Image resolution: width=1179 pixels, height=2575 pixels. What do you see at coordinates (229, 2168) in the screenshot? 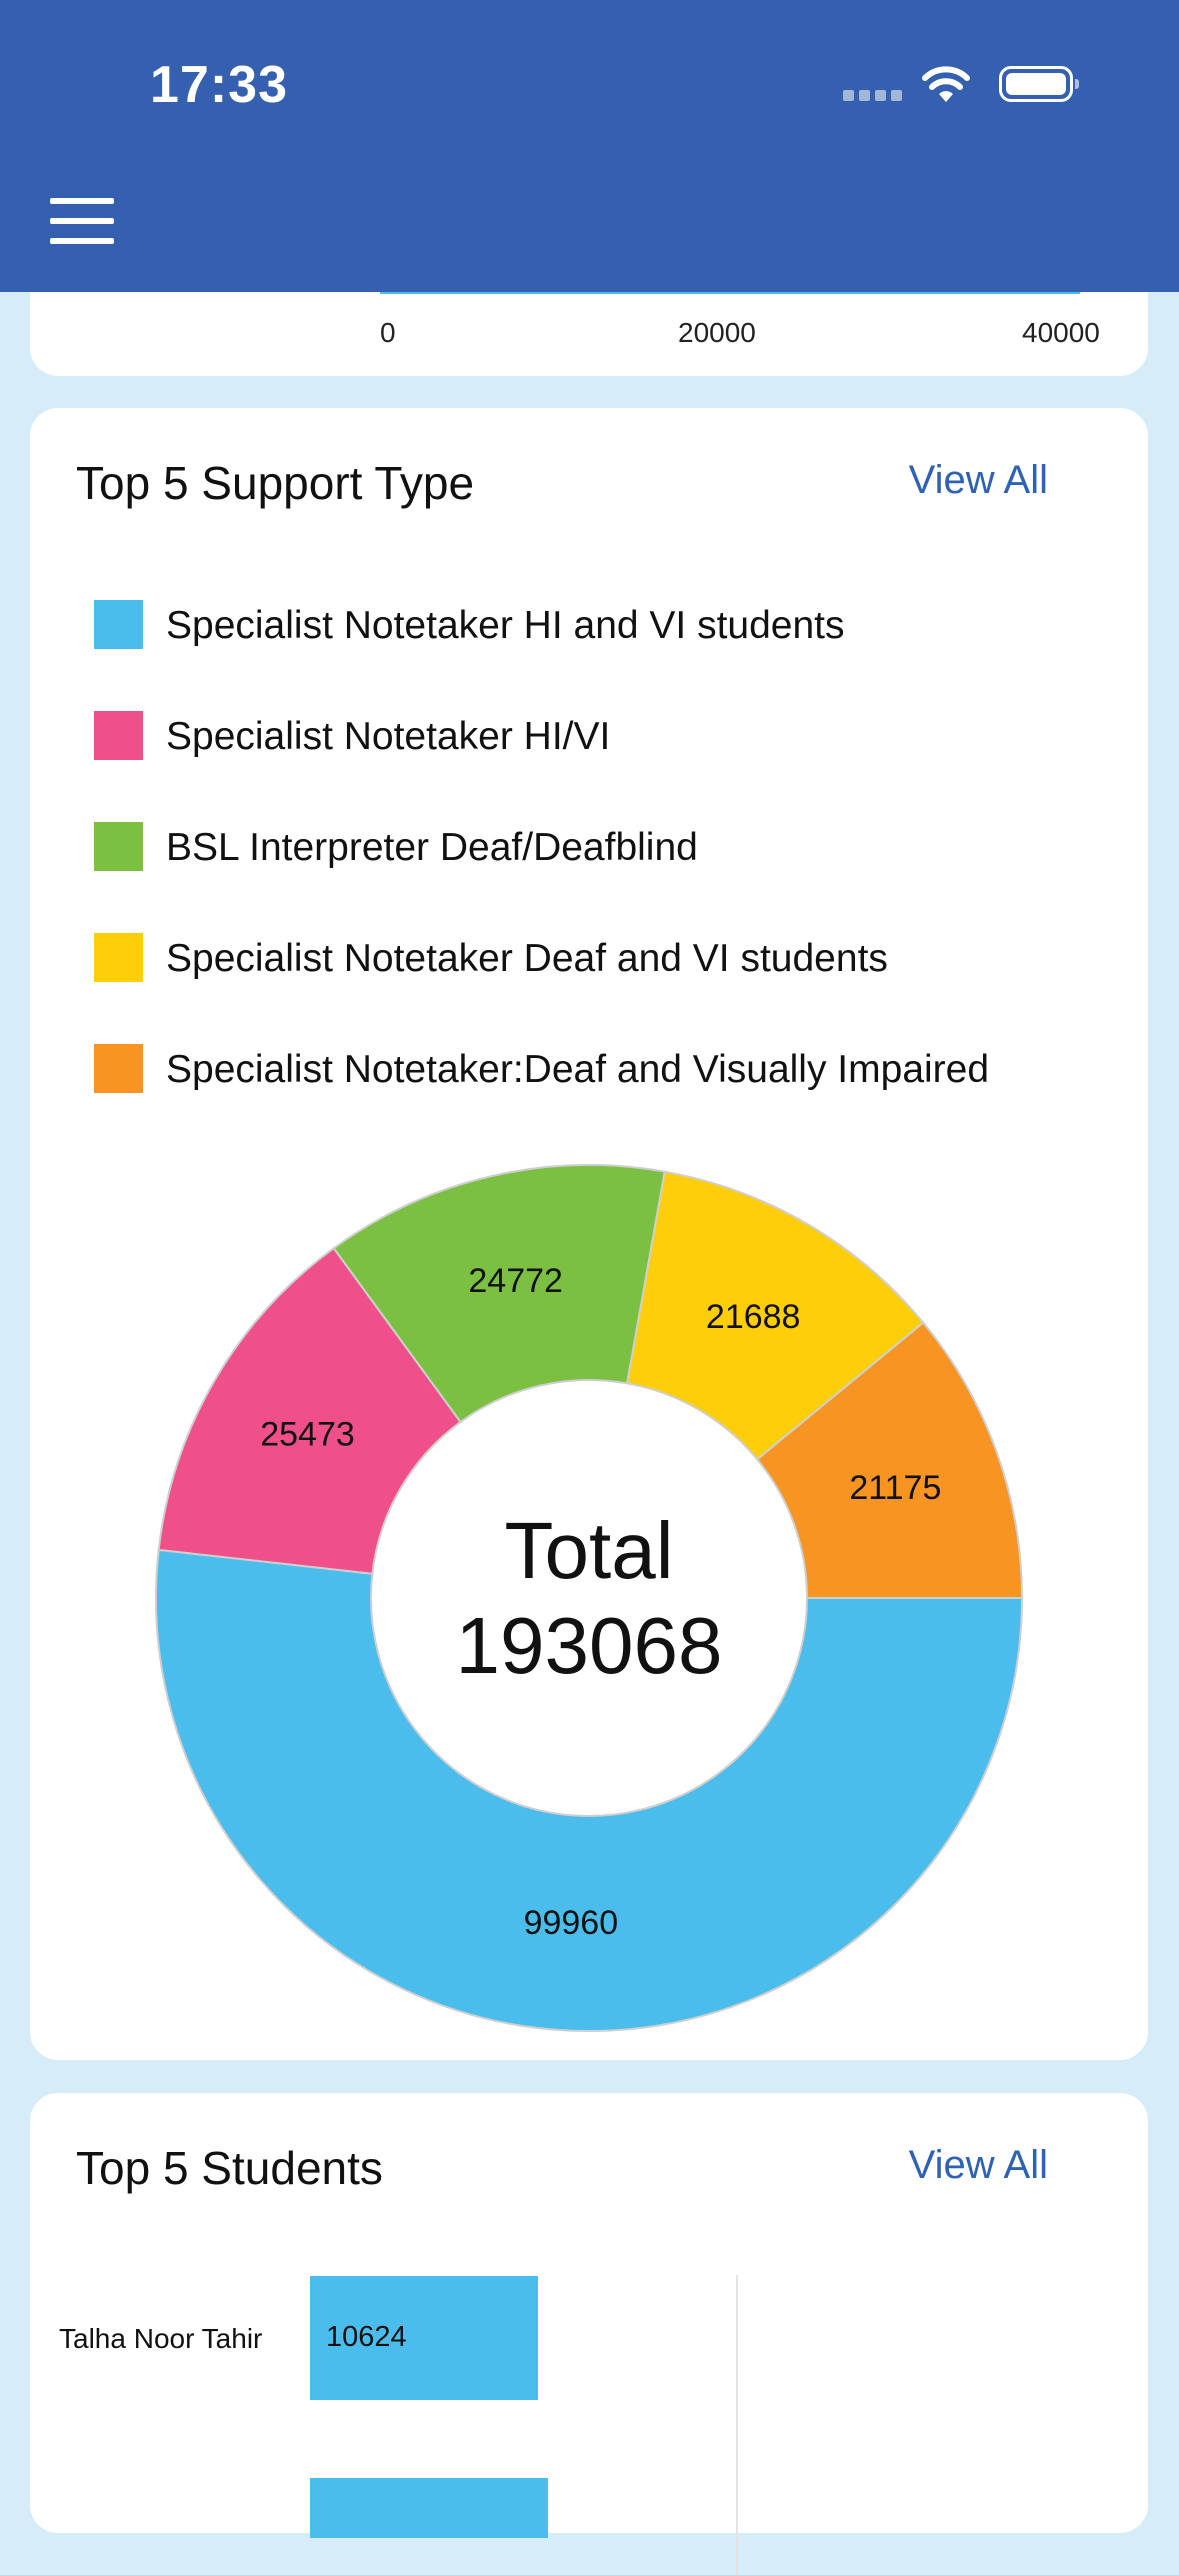
I see `card-title: Top 5 Students` at bounding box center [229, 2168].